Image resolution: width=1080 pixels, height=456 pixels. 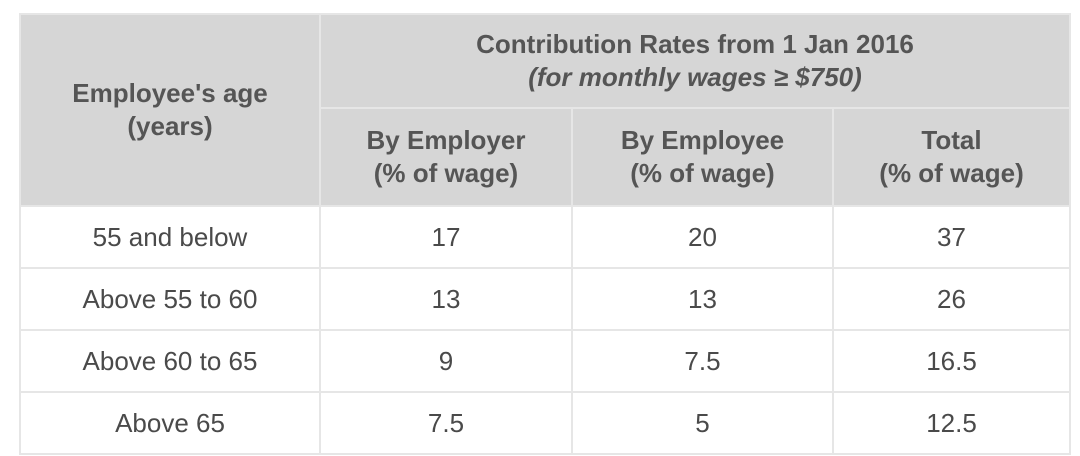 I want to click on age-cell: Above 65, so click(x=170, y=423).